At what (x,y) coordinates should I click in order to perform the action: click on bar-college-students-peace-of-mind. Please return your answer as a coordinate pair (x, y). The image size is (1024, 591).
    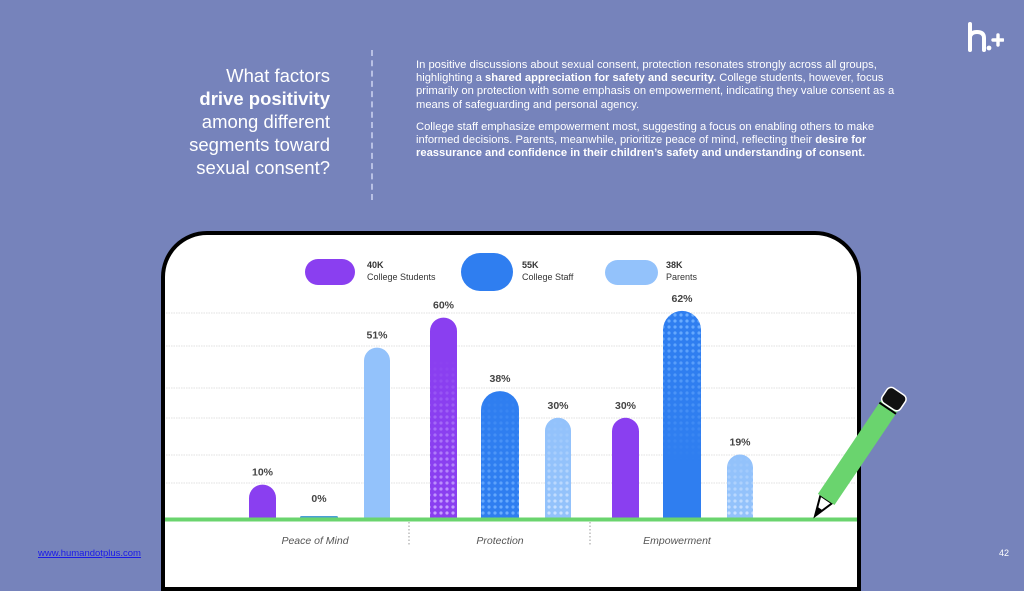
    Looking at the image, I should click on (262, 501).